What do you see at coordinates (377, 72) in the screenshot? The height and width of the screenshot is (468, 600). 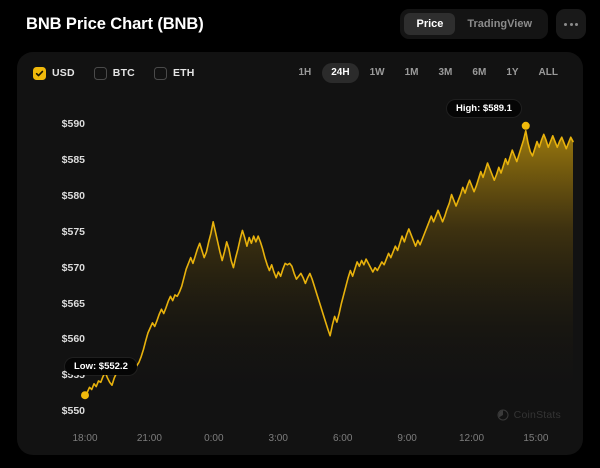 I see `range-1w: 1W` at bounding box center [377, 72].